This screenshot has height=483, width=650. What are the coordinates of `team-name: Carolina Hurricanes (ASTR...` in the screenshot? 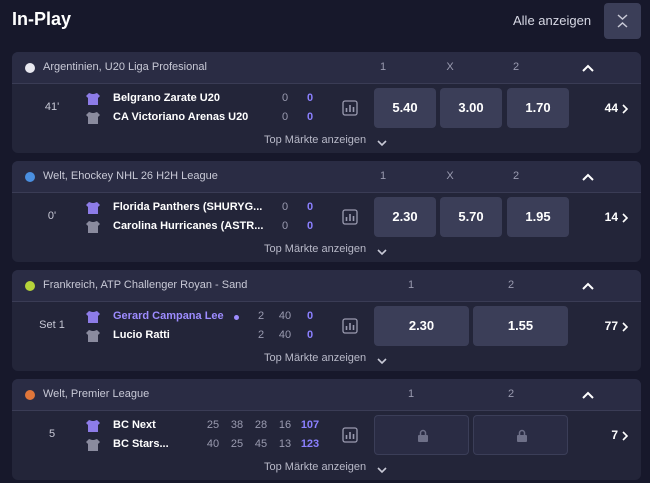 It's located at (188, 226).